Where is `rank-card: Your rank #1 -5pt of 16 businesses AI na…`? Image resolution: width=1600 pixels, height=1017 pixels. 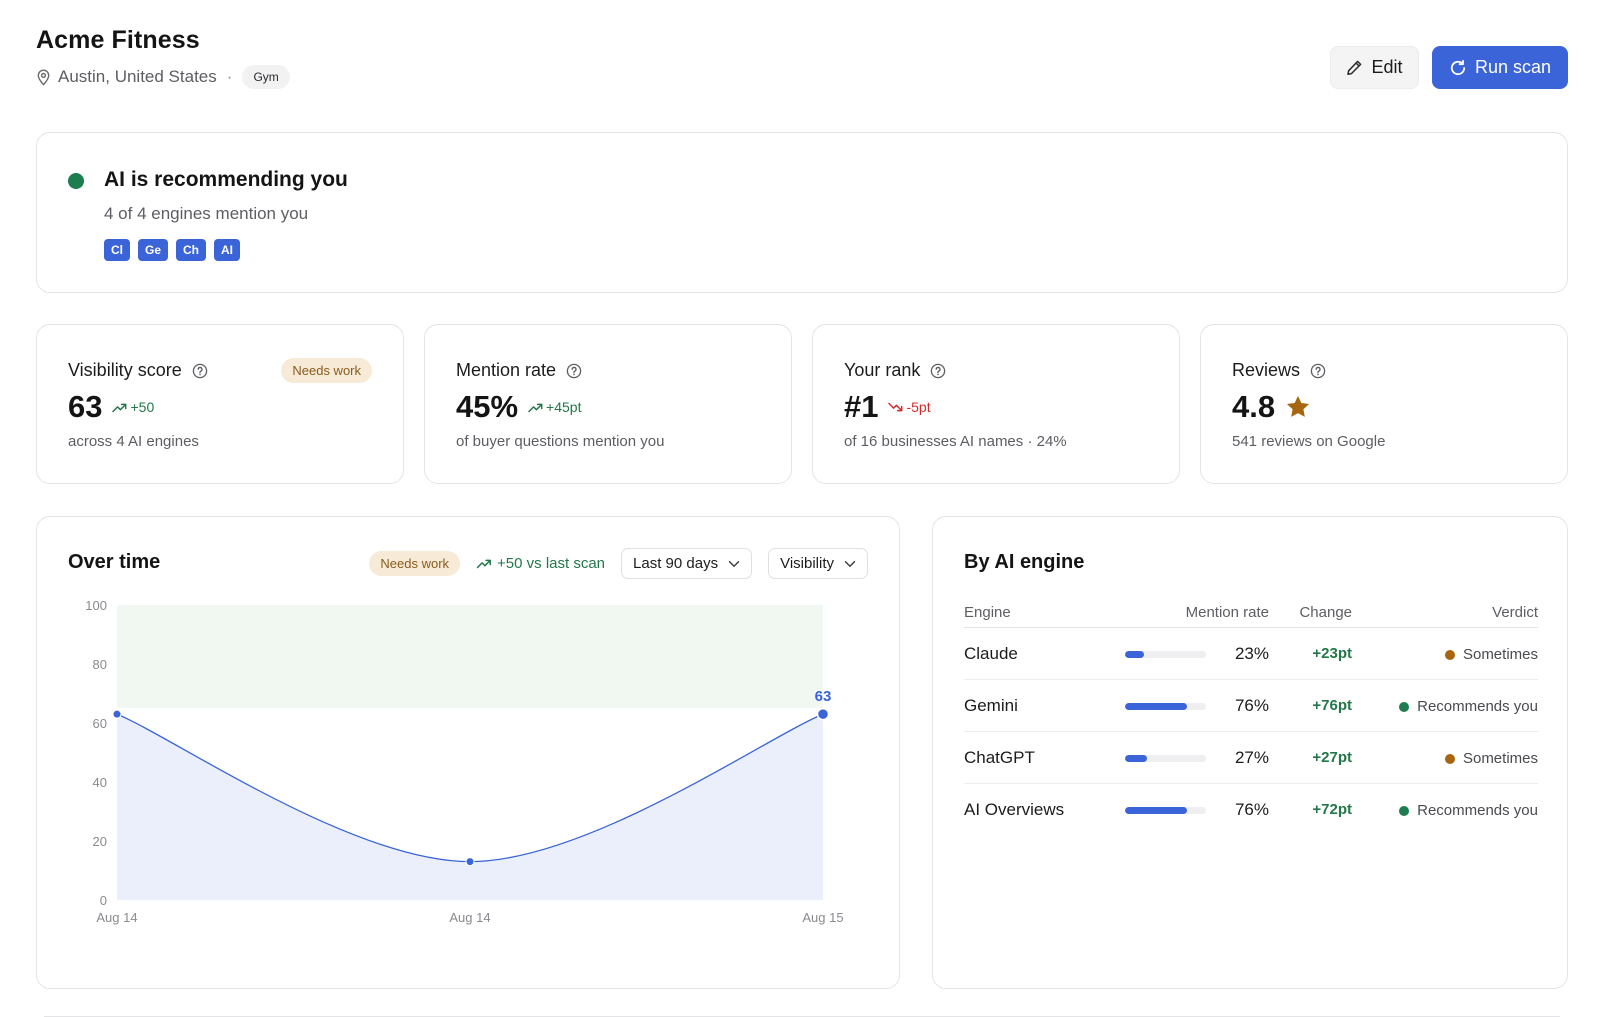
rank-card: Your rank #1 -5pt of 16 businesses AI na… is located at coordinates (996, 404).